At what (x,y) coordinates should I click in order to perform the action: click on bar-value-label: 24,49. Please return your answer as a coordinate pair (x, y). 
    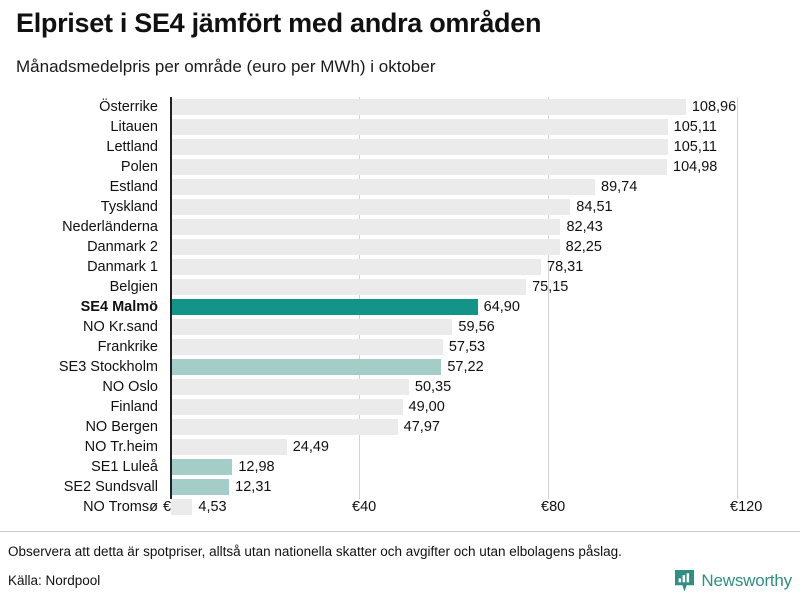
    Looking at the image, I should click on (310, 447).